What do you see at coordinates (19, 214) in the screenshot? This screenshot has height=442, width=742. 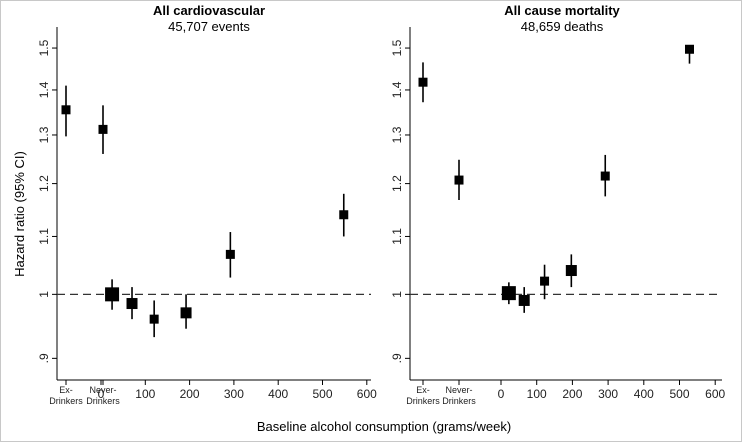 I see `y-axis-title: Hazard ratio (95% CI)` at bounding box center [19, 214].